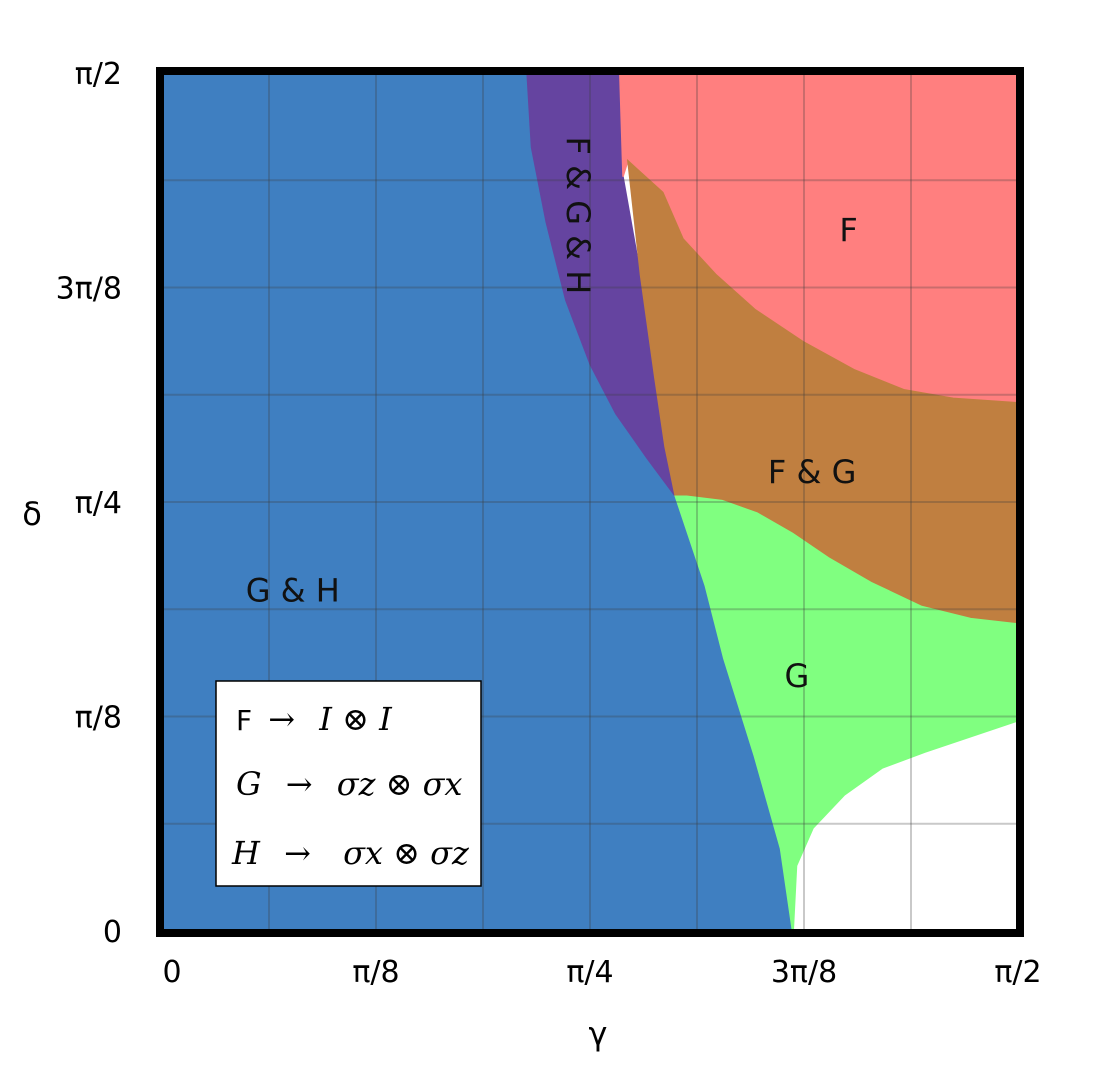 This screenshot has width=1113, height=1075. What do you see at coordinates (171, 972) in the screenshot?
I see `x-tick-label: 0` at bounding box center [171, 972].